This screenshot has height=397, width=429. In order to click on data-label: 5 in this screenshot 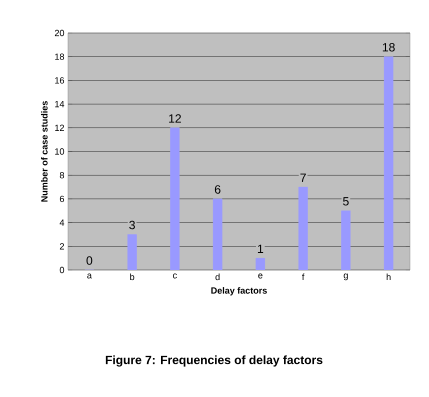, I will do `click(346, 201)`.